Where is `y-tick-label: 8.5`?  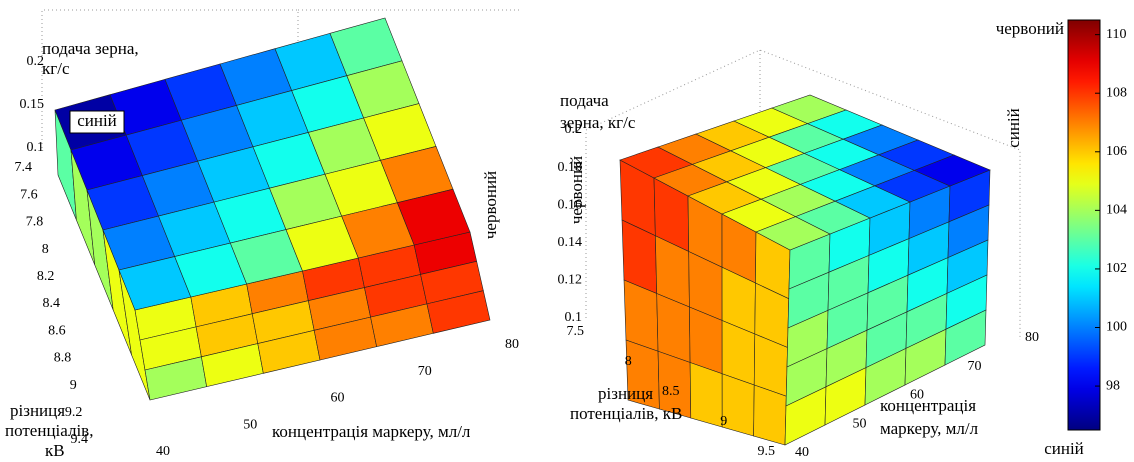 y-tick-label: 8.5 is located at coordinates (671, 391).